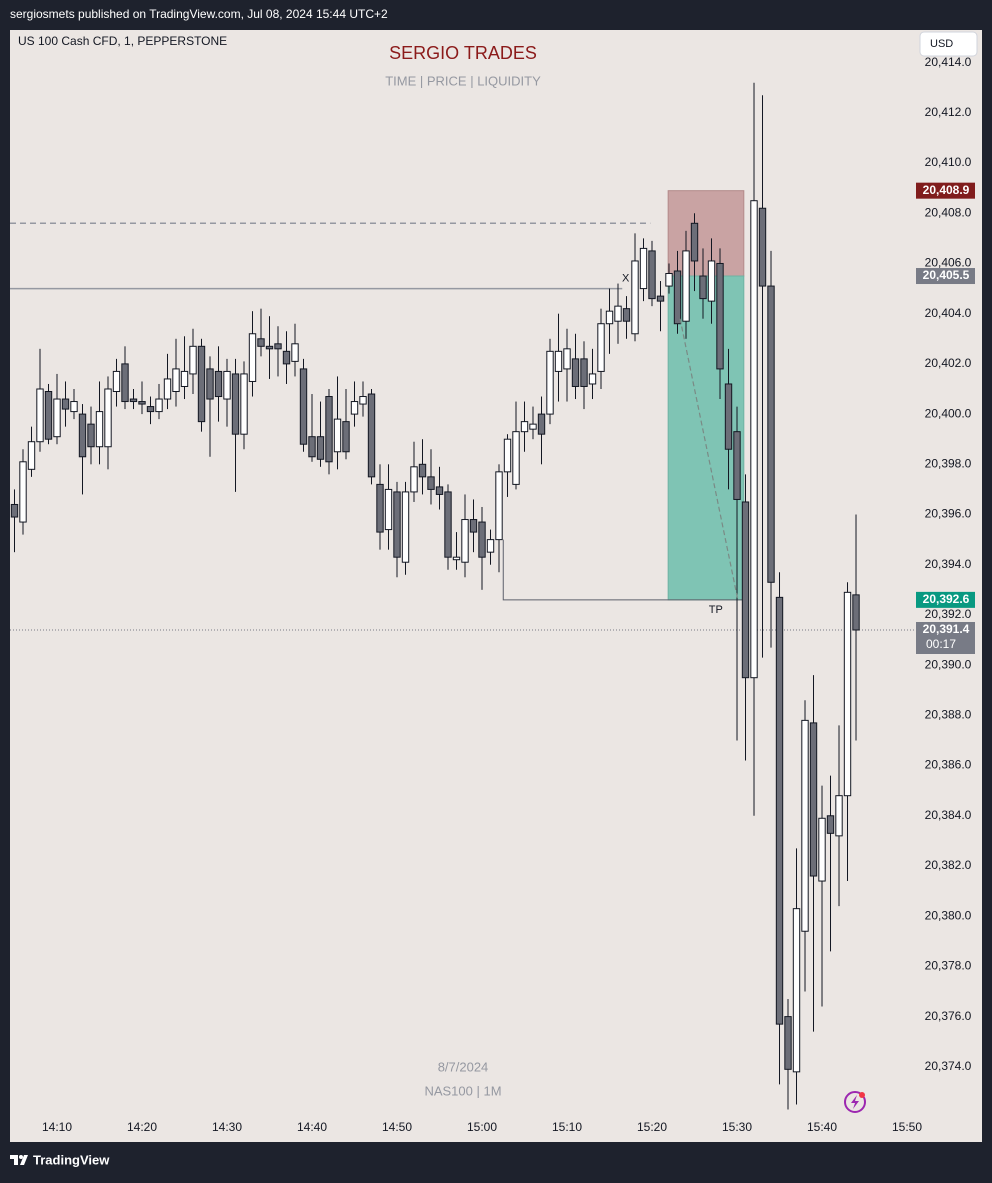 This screenshot has height=1183, width=992. What do you see at coordinates (948, 614) in the screenshot?
I see `y-tick-label: 20,392.0` at bounding box center [948, 614].